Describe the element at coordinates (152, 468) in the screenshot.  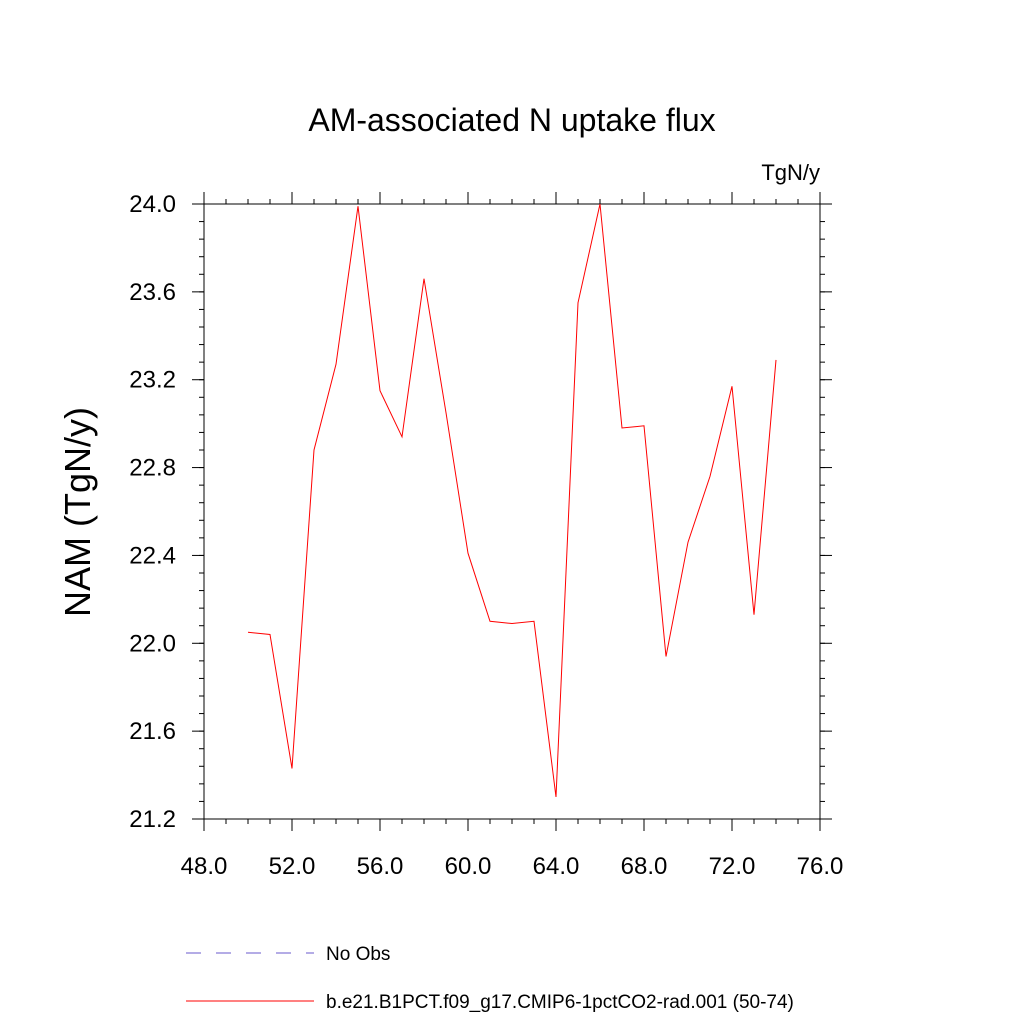
I see `y-tick-label: 22.8` at that location.